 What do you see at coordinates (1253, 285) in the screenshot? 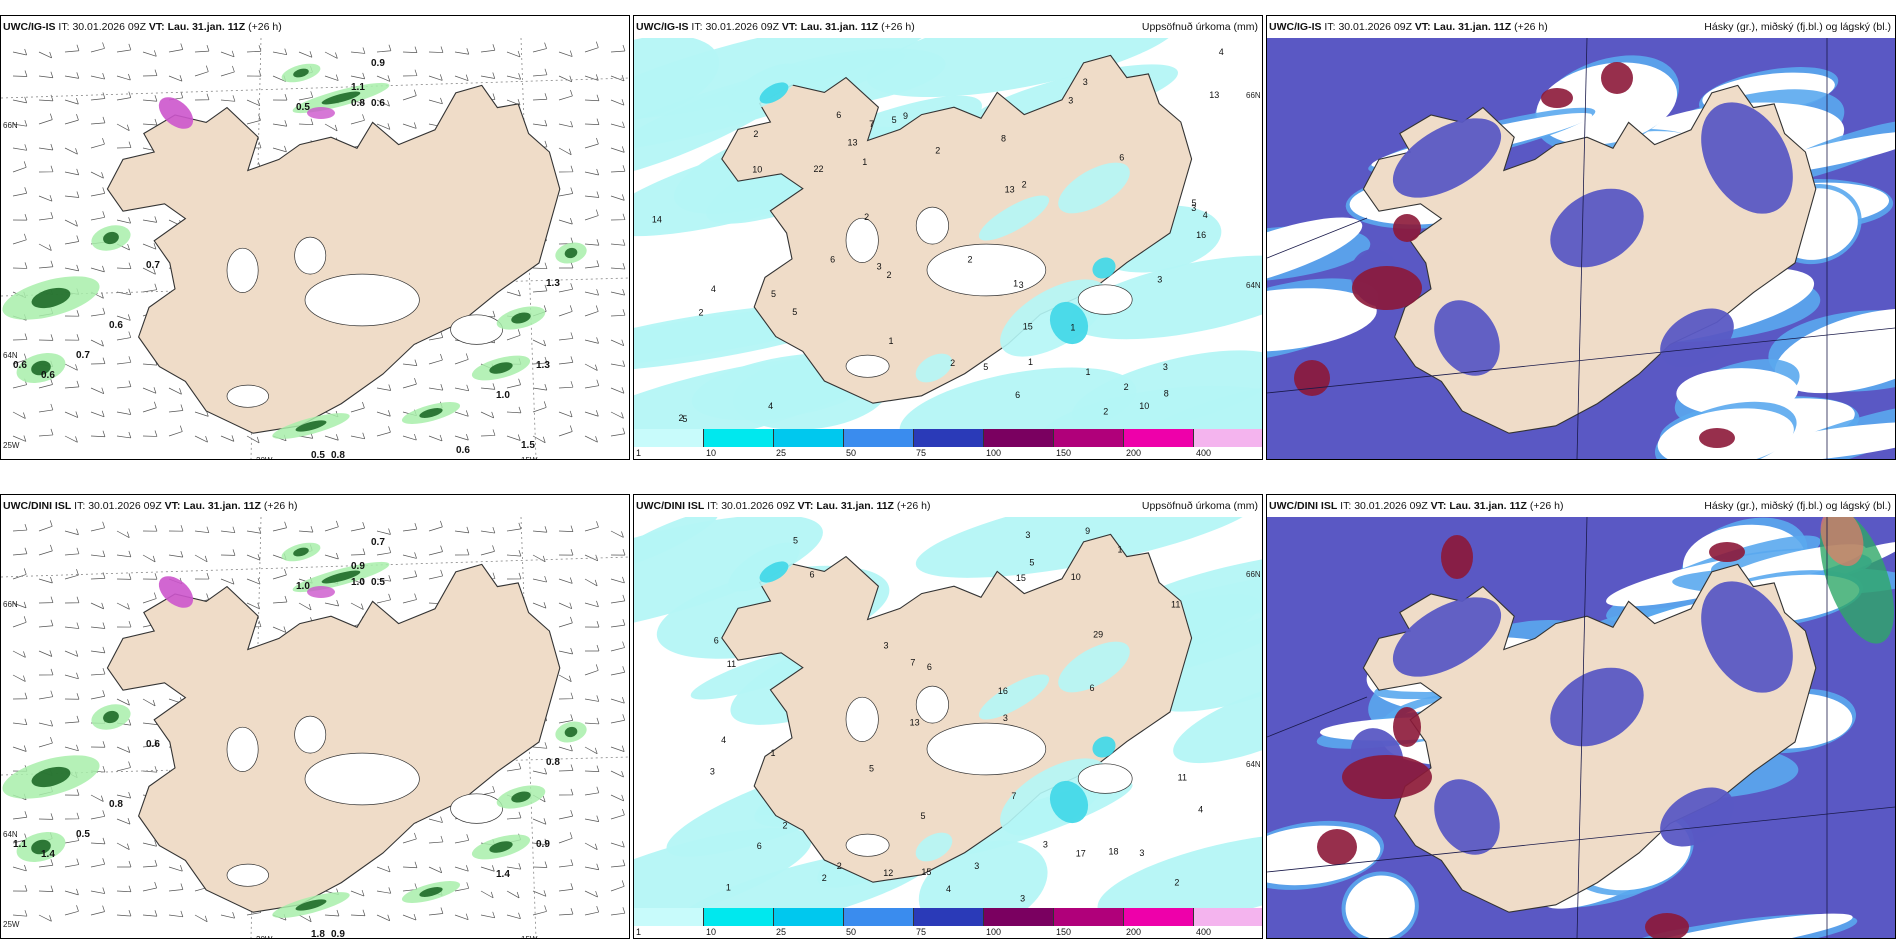
I see `axis-label: 64N` at bounding box center [1253, 285].